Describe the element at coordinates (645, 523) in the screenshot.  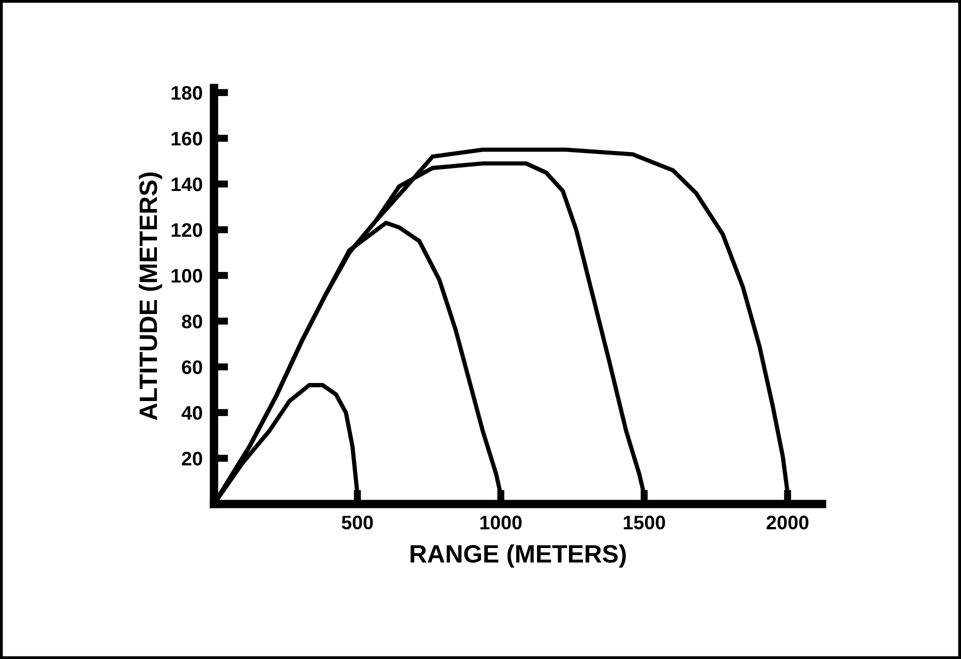
I see `x-tick-label: 1500` at that location.